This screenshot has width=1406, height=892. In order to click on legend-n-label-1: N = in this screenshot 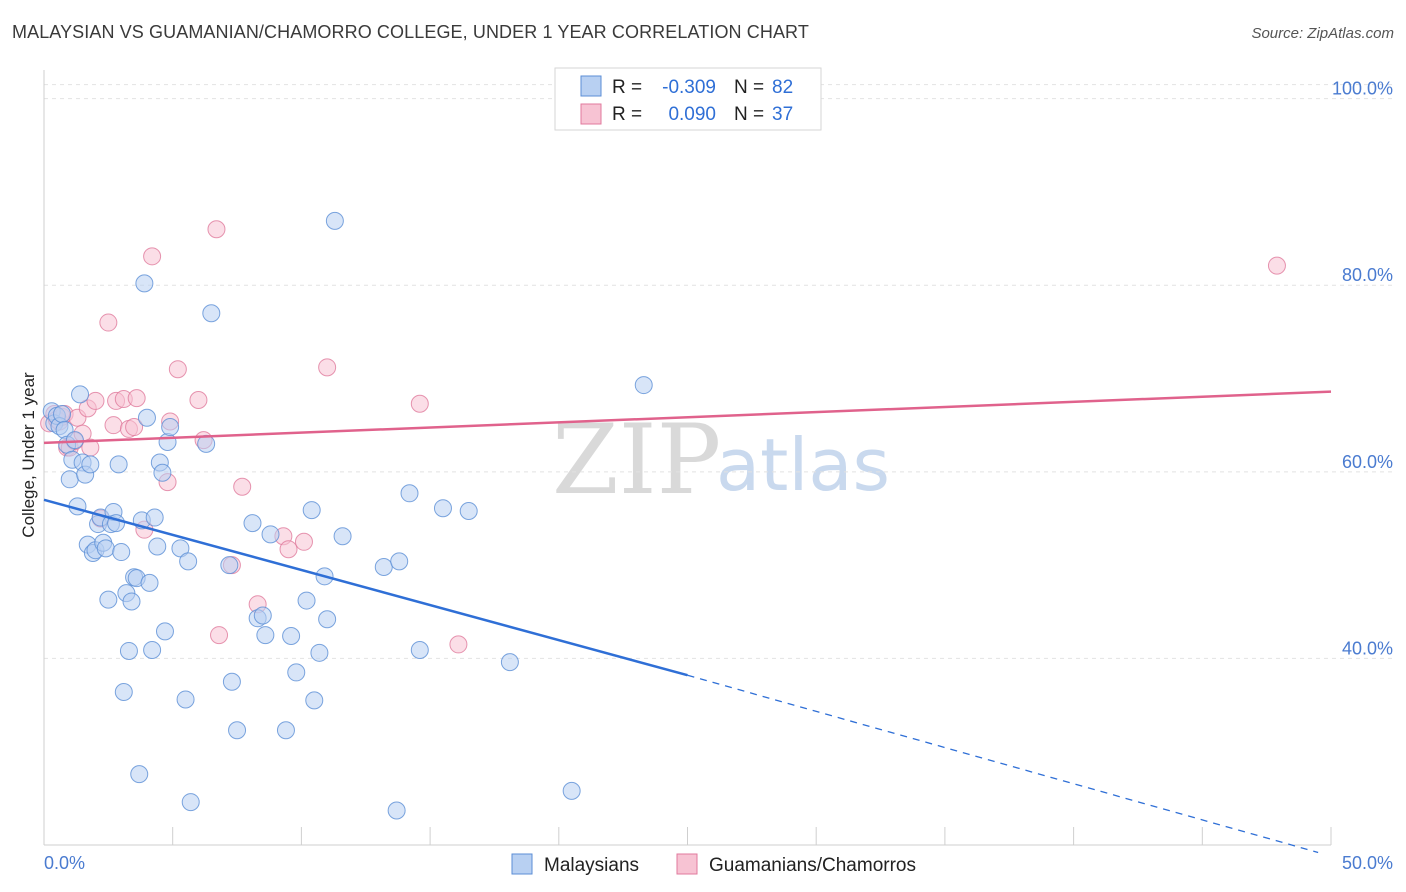, I will do `click(749, 87)`.